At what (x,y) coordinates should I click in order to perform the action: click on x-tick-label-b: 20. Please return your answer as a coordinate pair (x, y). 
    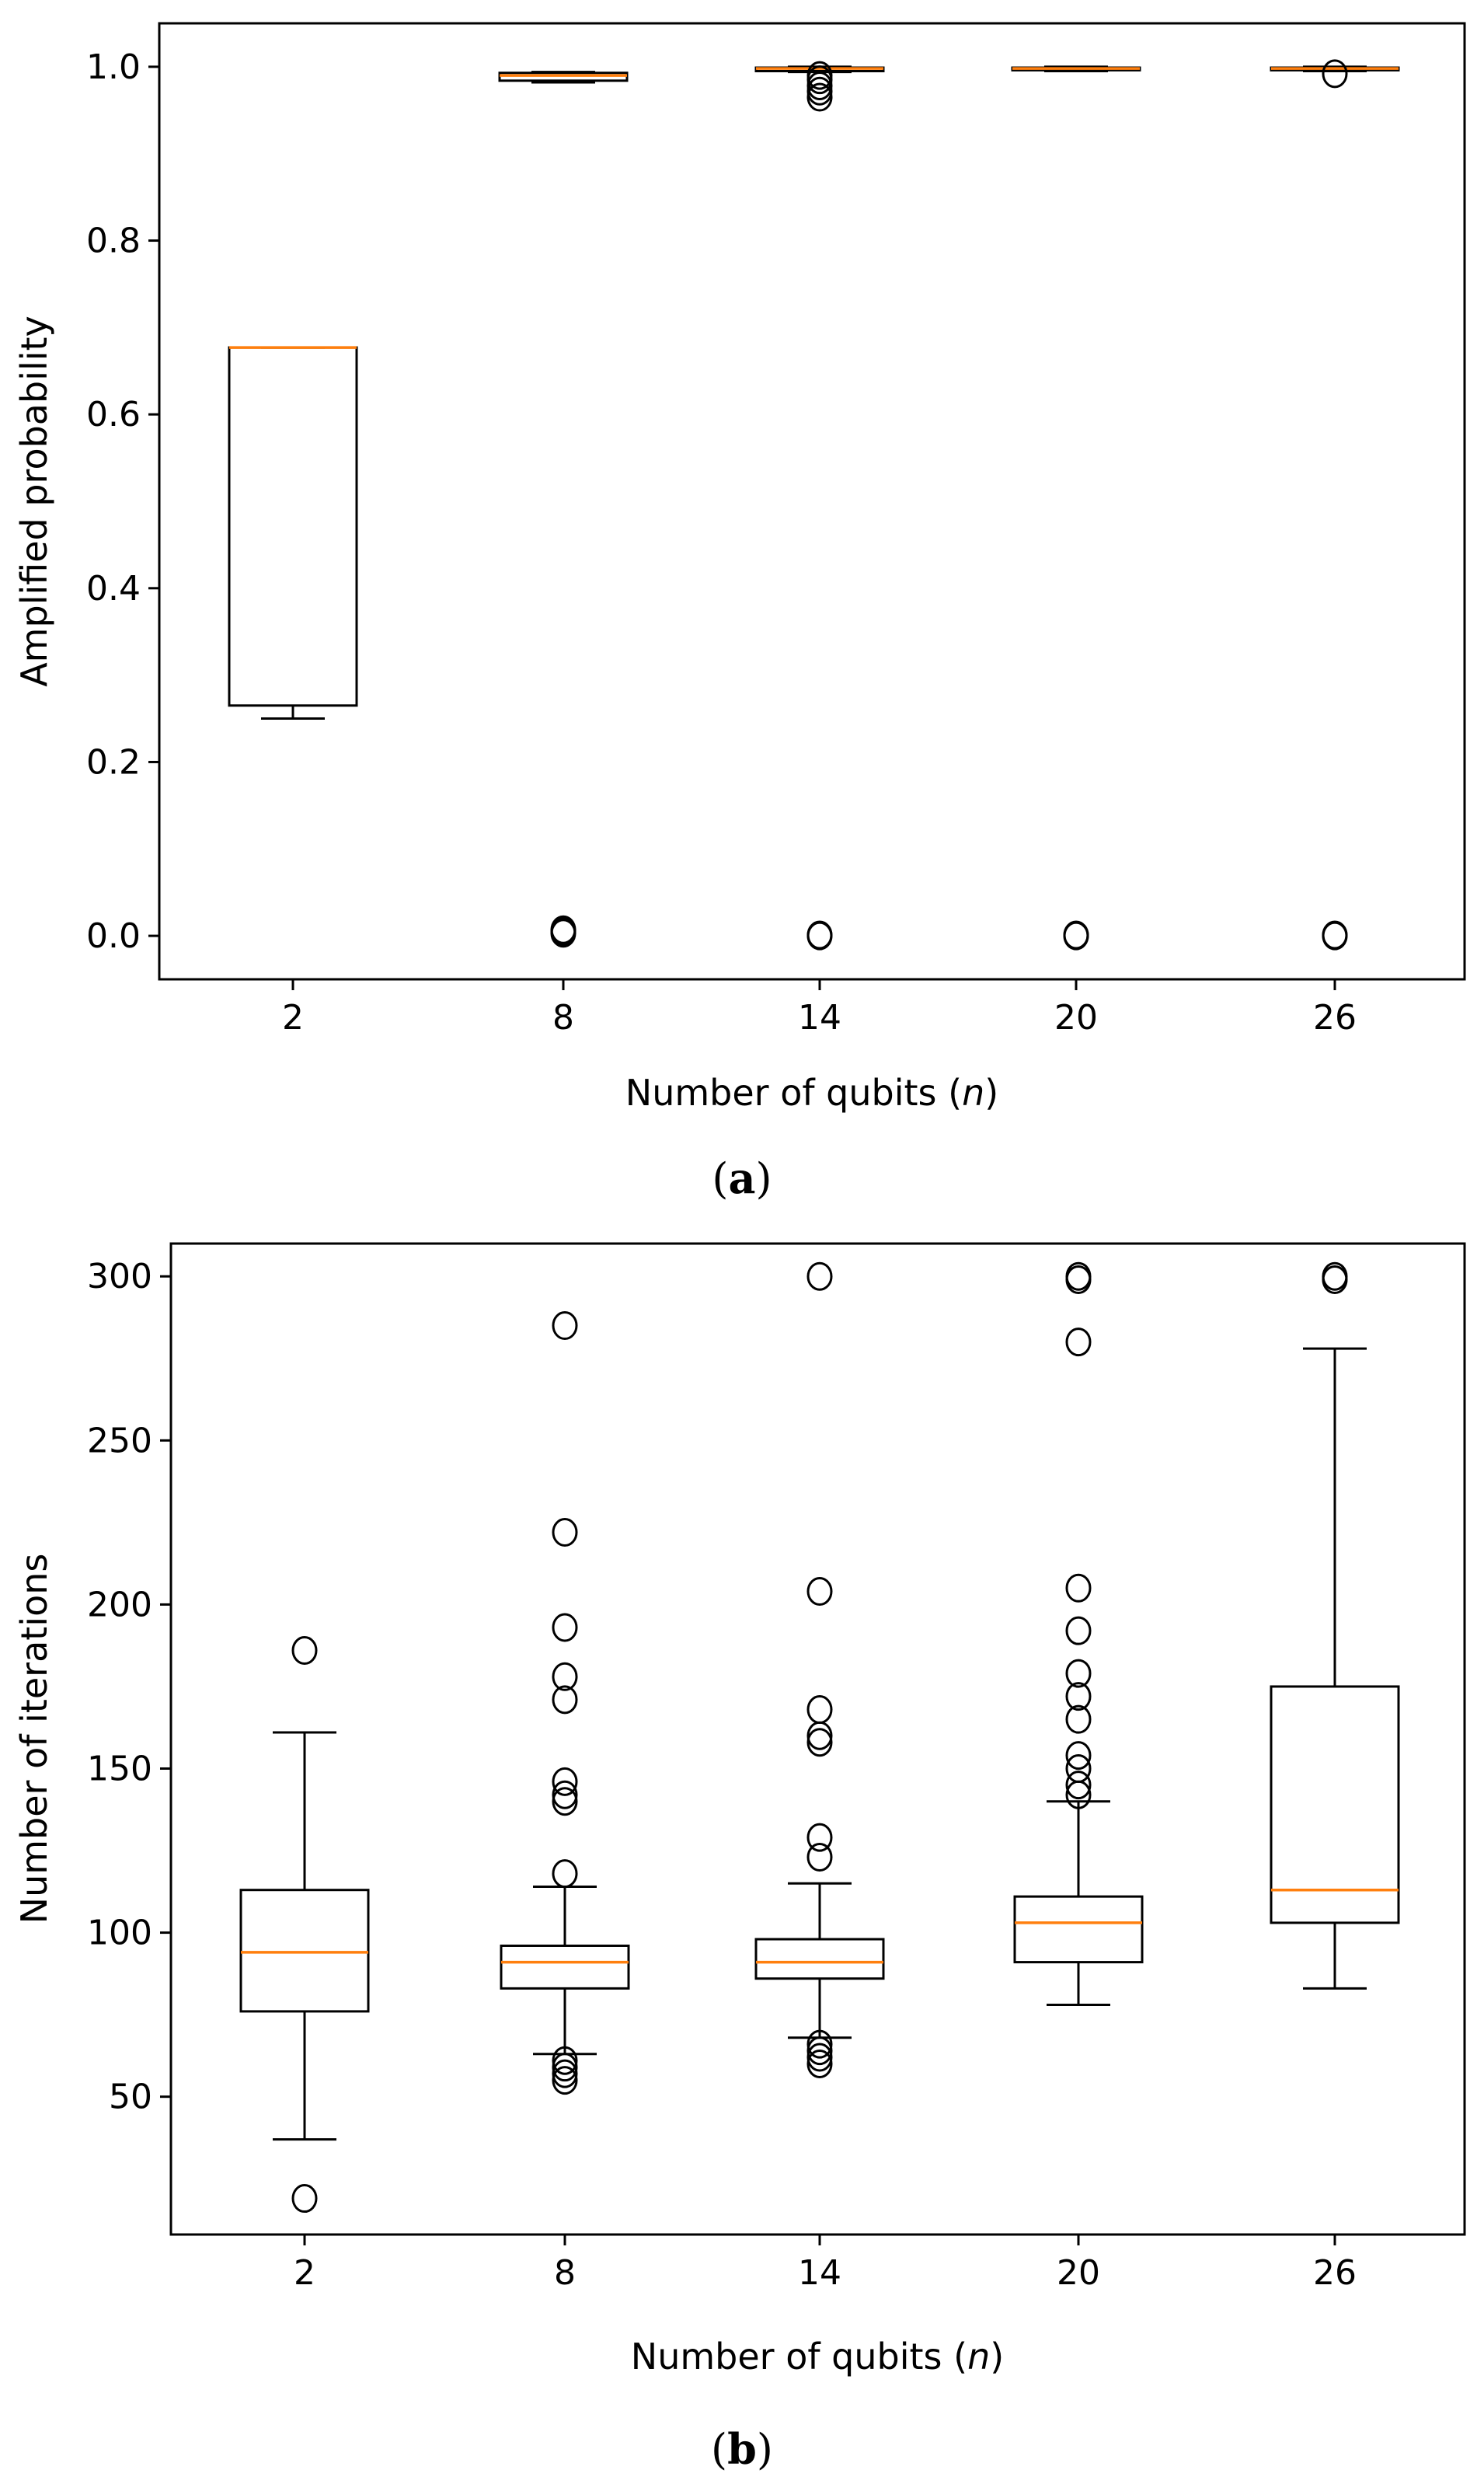
    Looking at the image, I should click on (1078, 2273).